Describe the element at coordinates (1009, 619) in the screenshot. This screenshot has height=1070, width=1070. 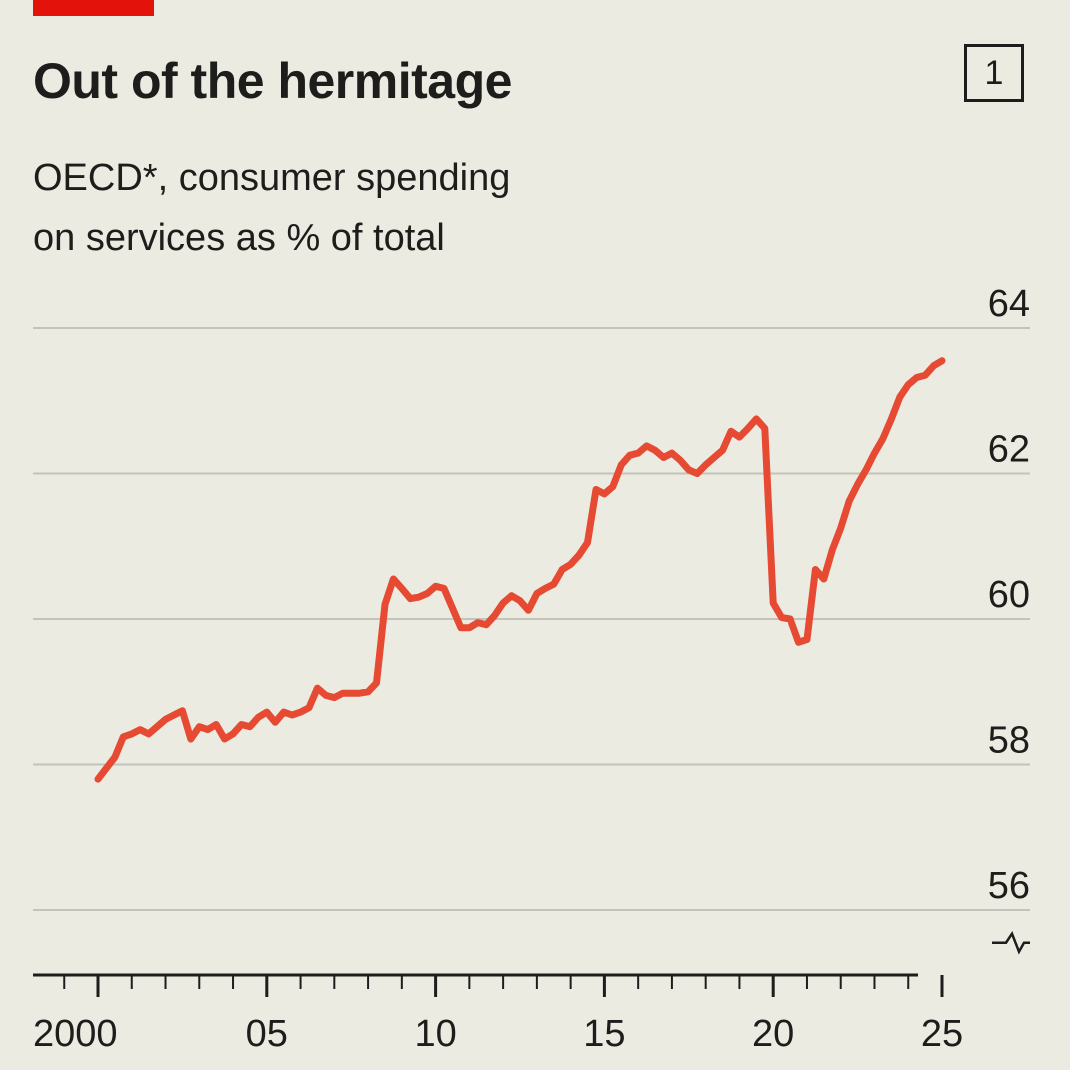
I see `y-tick-labels: 56 58 60 62 64` at that location.